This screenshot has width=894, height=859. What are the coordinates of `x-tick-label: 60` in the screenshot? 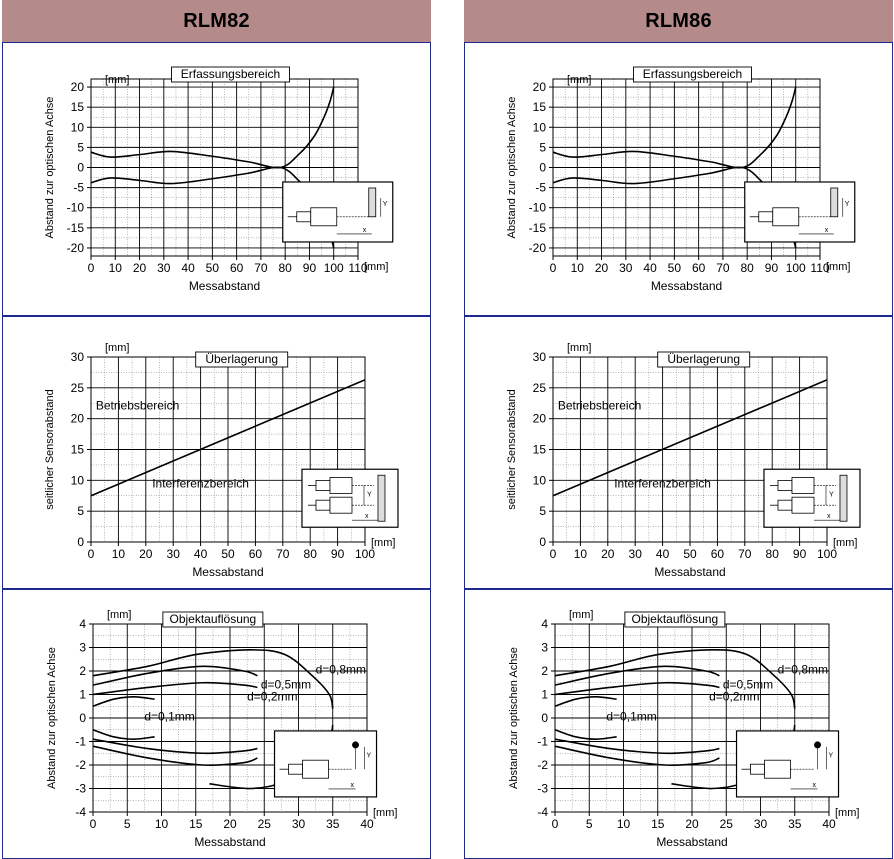 It's located at (237, 268).